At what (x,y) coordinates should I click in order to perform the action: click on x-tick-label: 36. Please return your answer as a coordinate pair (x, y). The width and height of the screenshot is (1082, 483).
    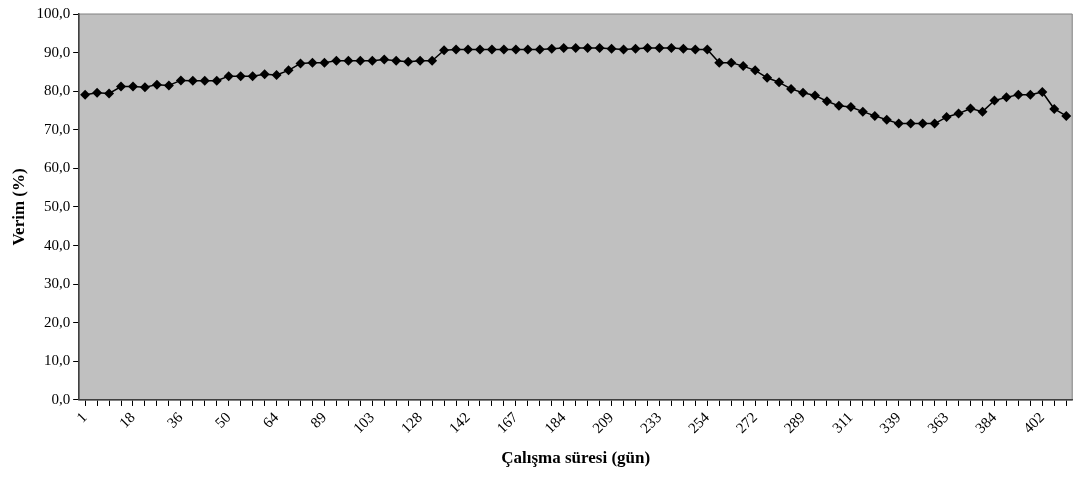
    Looking at the image, I should click on (175, 419).